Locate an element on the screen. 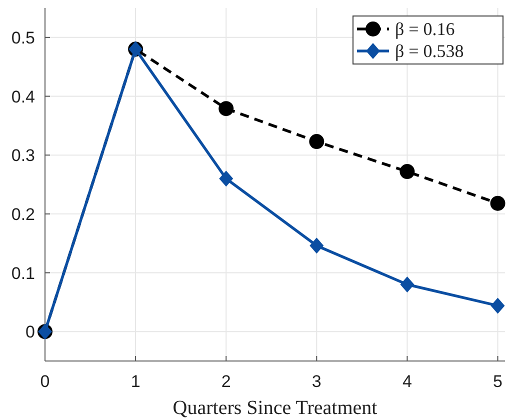 This screenshot has width=507, height=420. y-tick-label: 0.2 is located at coordinates (23, 214).